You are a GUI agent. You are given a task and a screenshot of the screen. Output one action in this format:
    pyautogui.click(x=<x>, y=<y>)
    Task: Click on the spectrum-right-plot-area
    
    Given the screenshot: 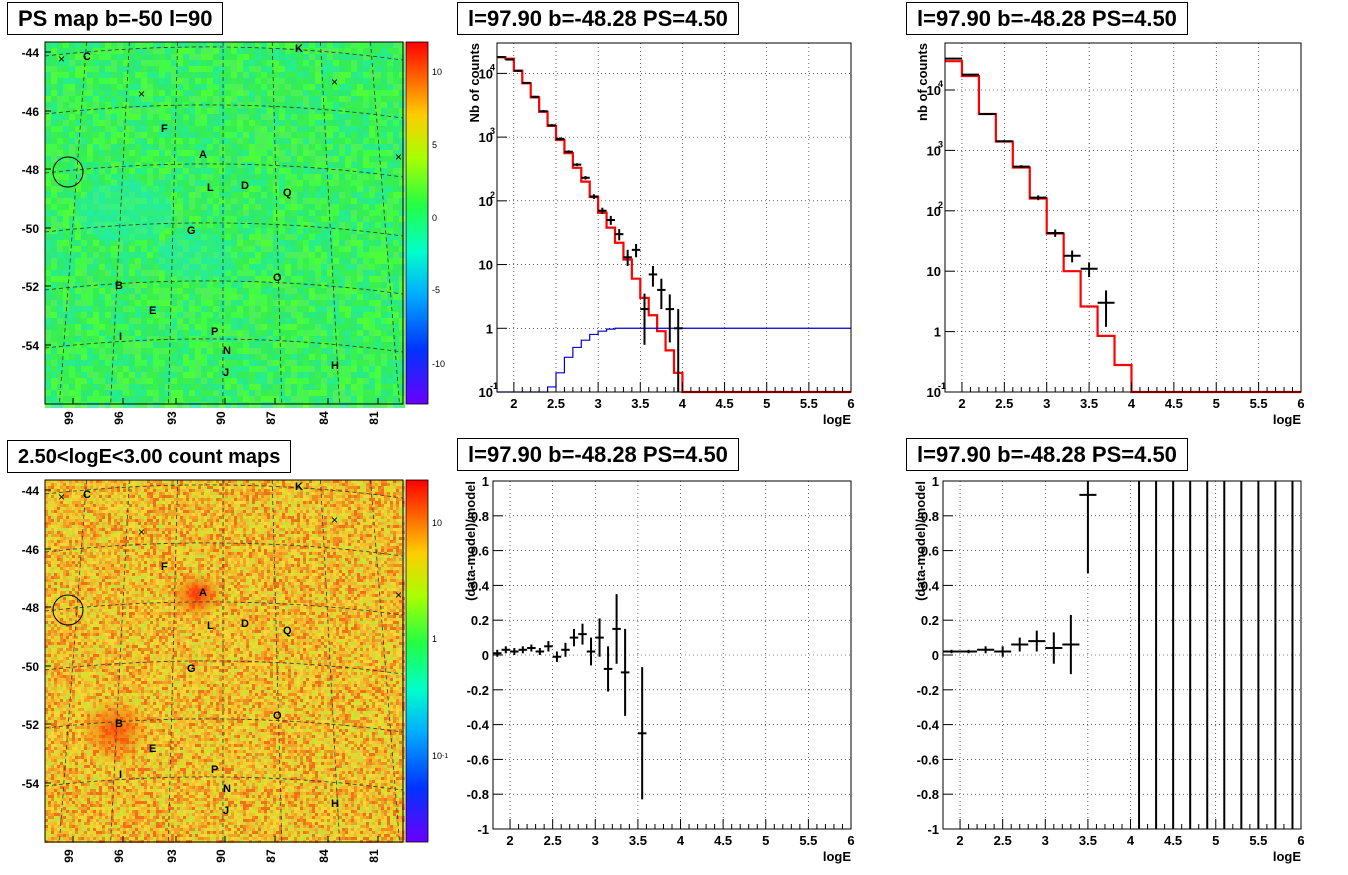 What is the action you would take?
    pyautogui.click(x=1123, y=217)
    